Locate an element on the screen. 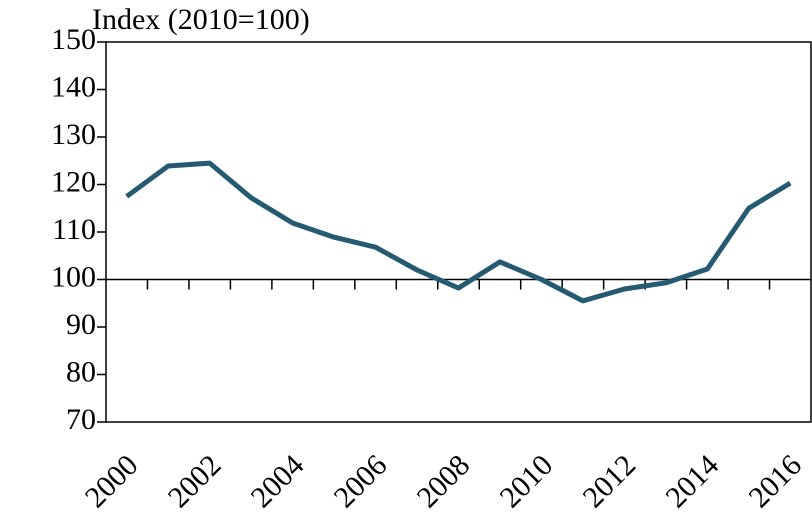 This screenshot has height=531, width=812. x-tick-label: 2016 is located at coordinates (775, 481).